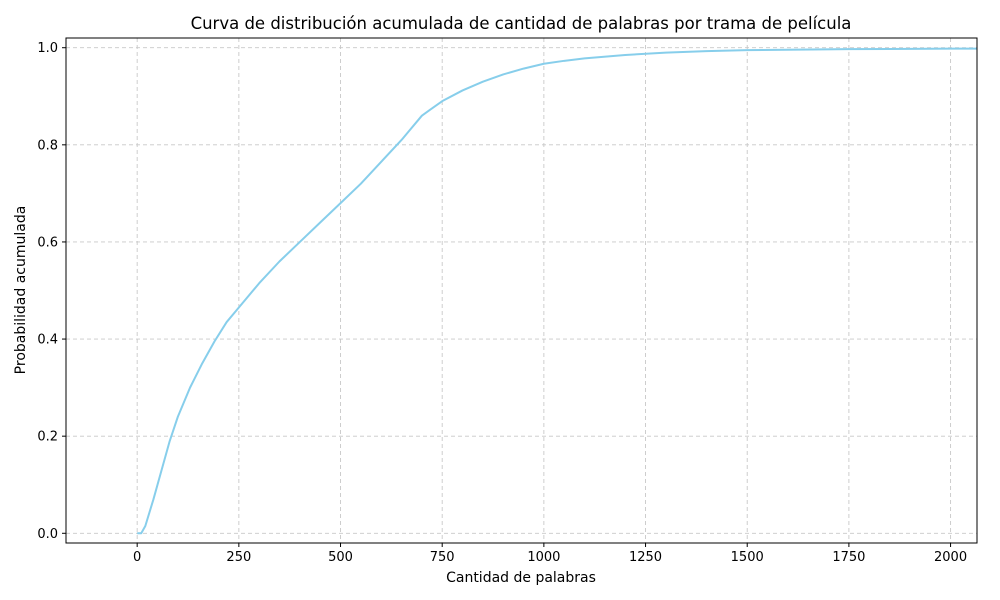 Image resolution: width=1000 pixels, height=600 pixels. Describe the element at coordinates (543, 557) in the screenshot. I see `x-tick-label: 1000` at that location.